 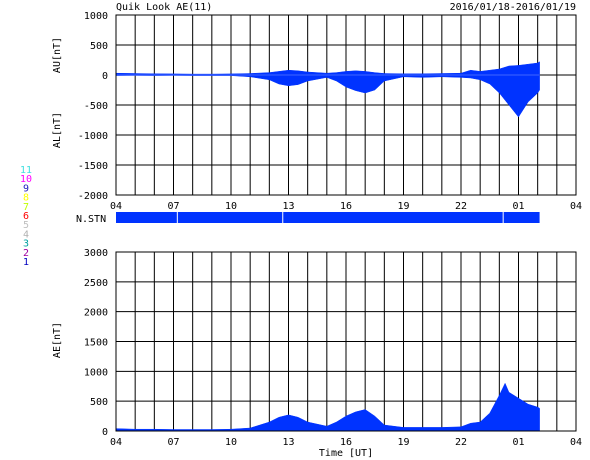 What do you see at coordinates (57, 55) in the screenshot?
I see `au-axis-label: AU[nT]` at bounding box center [57, 55].